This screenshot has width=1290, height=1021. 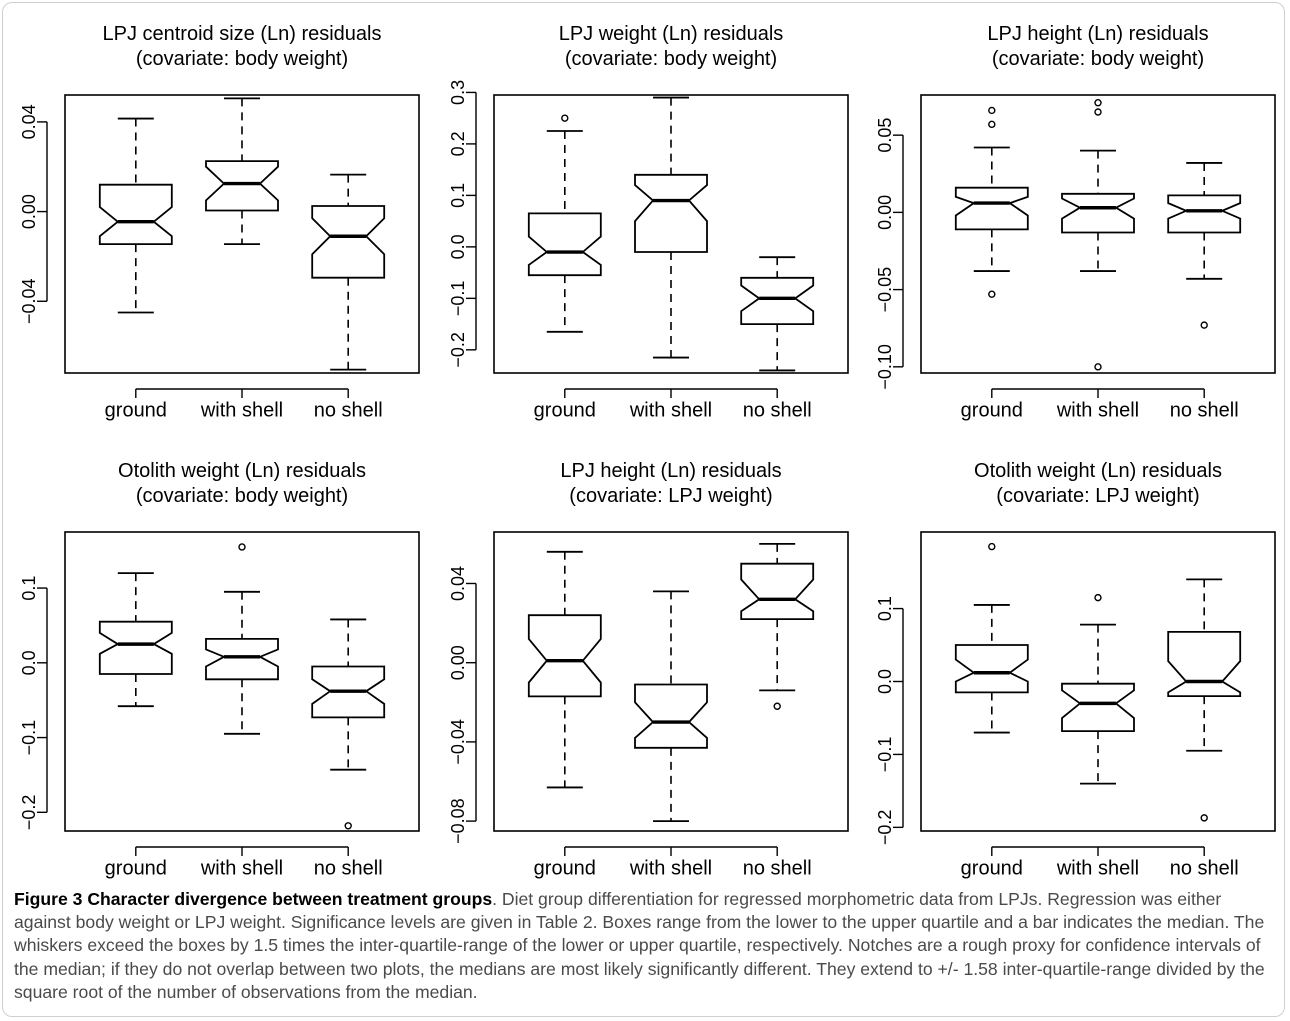 What do you see at coordinates (885, 135) in the screenshot?
I see `y-tick-label: 0.05` at bounding box center [885, 135].